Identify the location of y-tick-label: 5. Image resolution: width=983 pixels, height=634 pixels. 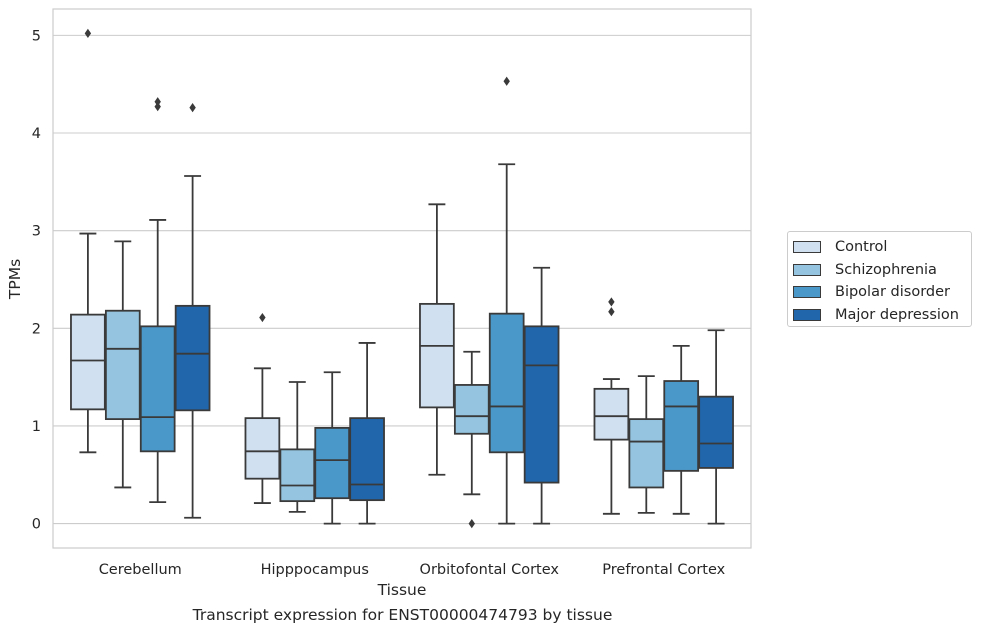
(36, 36).